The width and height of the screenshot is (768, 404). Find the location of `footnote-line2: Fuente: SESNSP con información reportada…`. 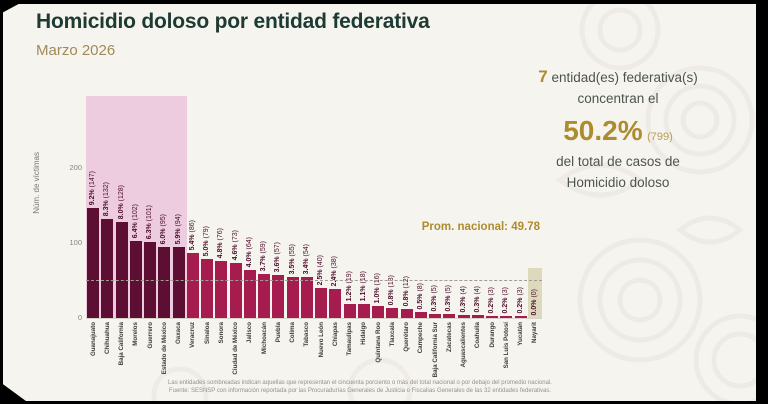

footnote-line2: Fuente: SESNSP con información reportada… is located at coordinates (360, 390).